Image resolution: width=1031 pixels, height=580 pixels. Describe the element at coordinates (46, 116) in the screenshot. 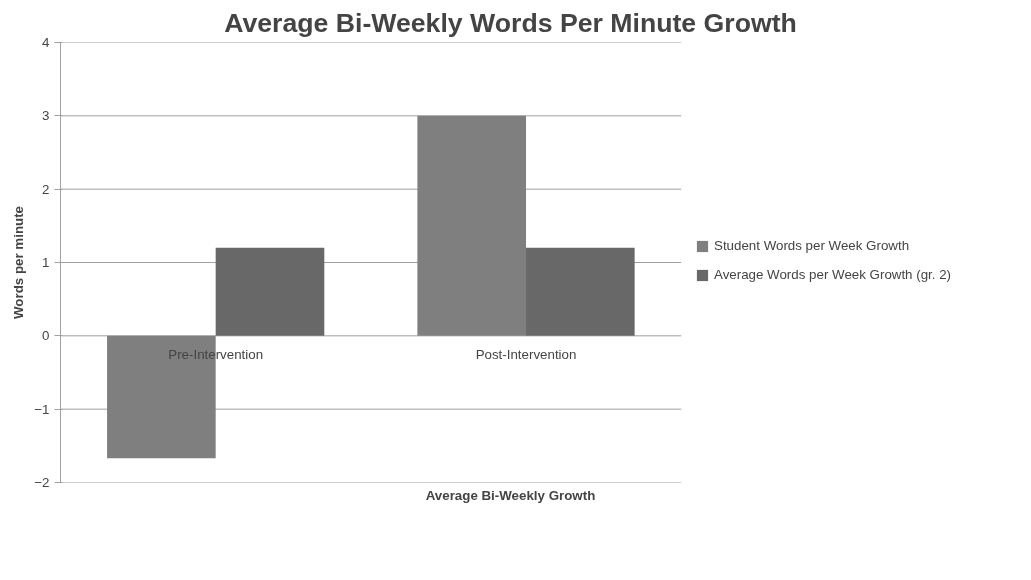

I see `y-tick-label: 3` at that location.